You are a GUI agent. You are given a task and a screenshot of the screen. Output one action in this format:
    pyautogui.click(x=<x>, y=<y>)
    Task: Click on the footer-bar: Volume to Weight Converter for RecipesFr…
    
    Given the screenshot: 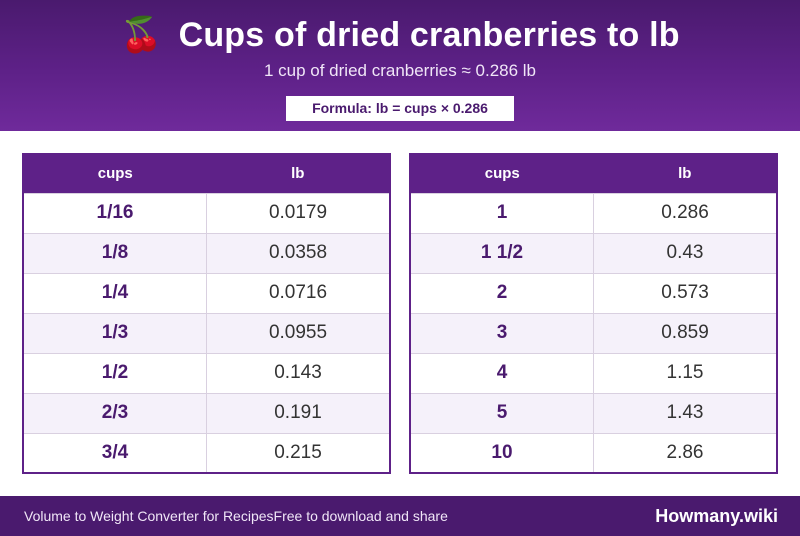 What is the action you would take?
    pyautogui.click(x=400, y=516)
    